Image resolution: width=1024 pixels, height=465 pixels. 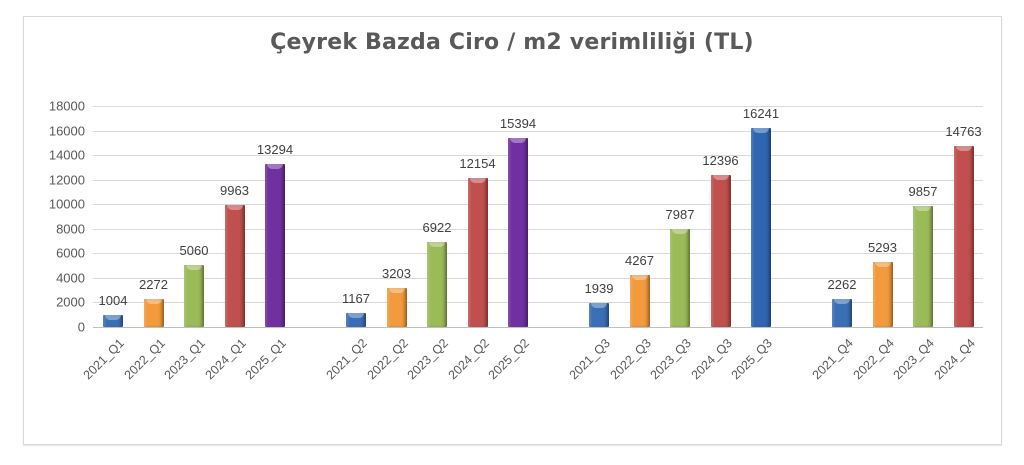 What do you see at coordinates (680, 214) in the screenshot?
I see `data-label: 7987` at bounding box center [680, 214].